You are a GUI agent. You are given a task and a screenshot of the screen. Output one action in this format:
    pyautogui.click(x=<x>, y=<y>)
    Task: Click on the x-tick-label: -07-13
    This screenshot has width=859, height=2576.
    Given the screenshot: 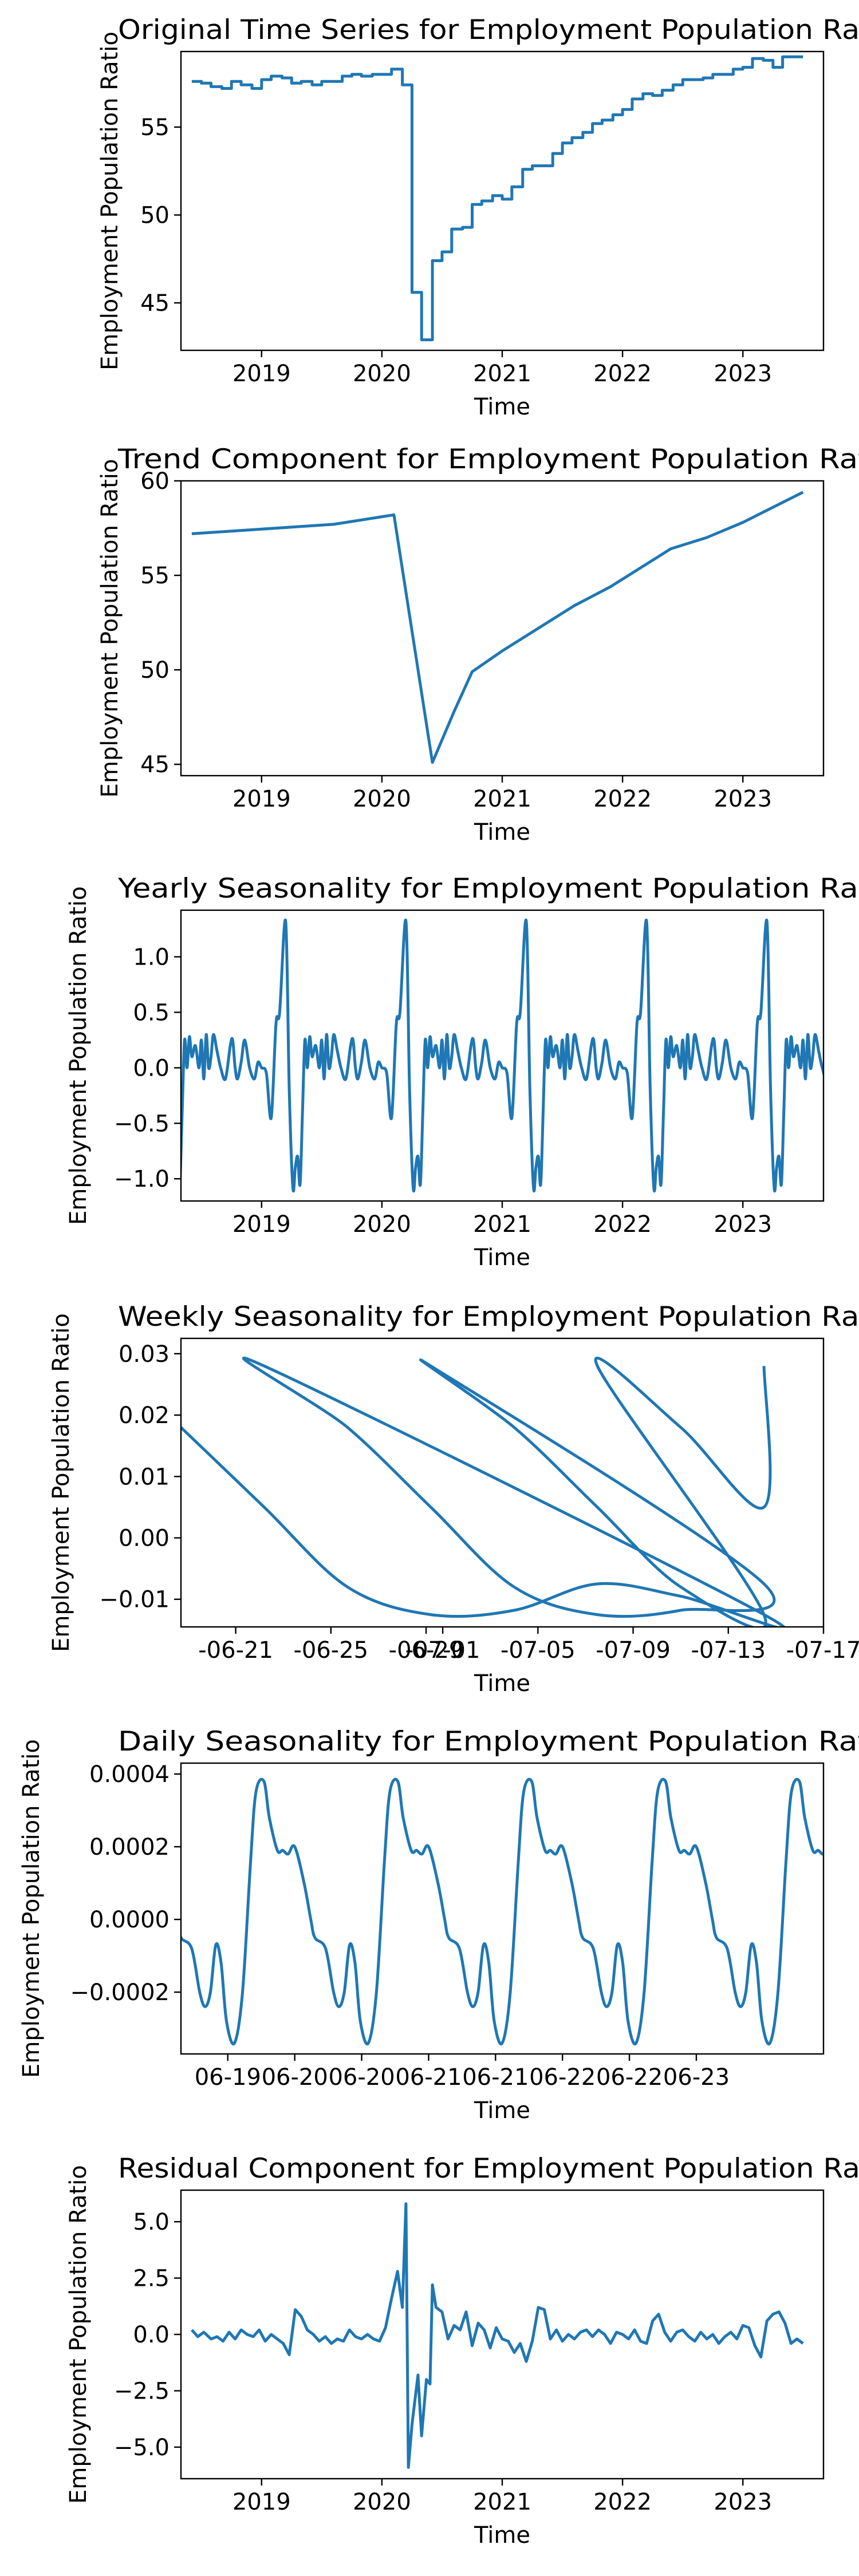 What is the action you would take?
    pyautogui.click(x=728, y=1650)
    